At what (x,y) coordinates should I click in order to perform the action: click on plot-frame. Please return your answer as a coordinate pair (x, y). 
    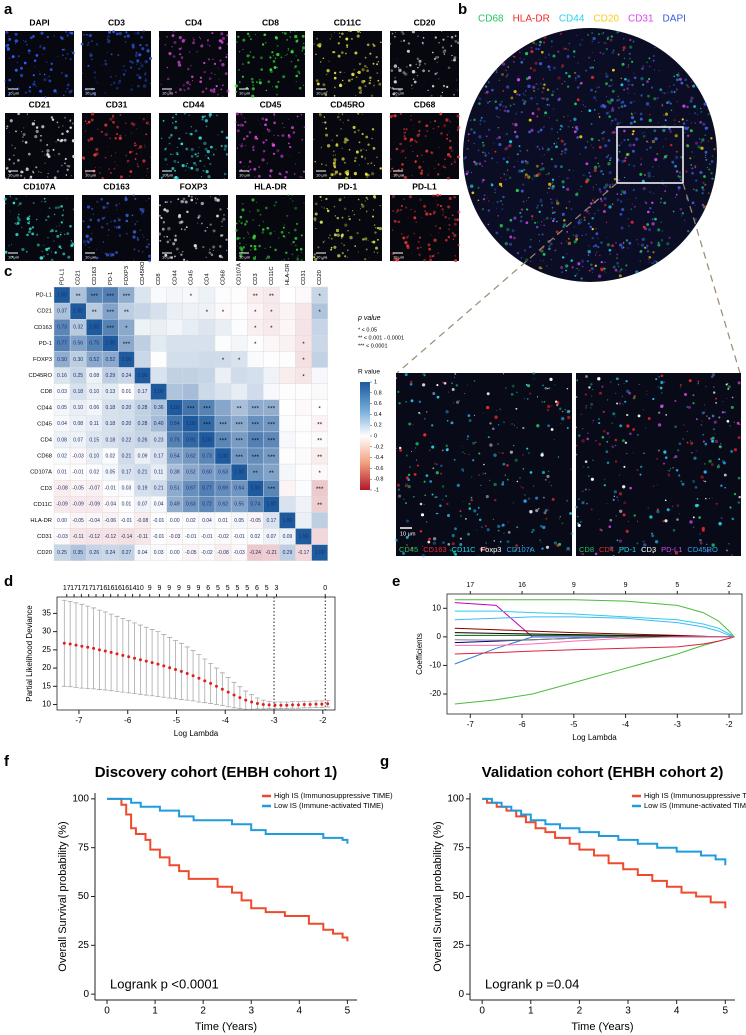
    Looking at the image, I should click on (196, 653).